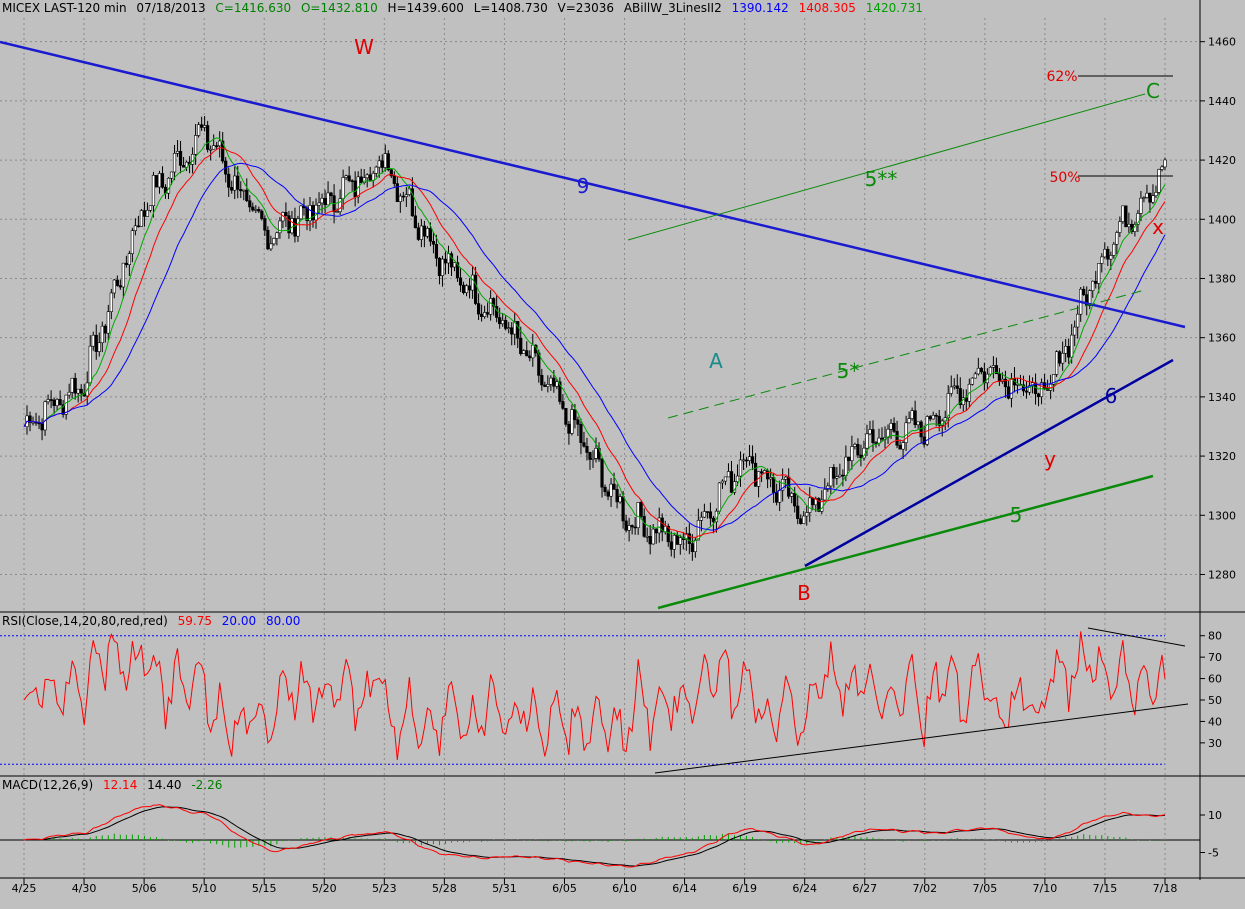  I want to click on macd-hist: -2.26, so click(207, 785).